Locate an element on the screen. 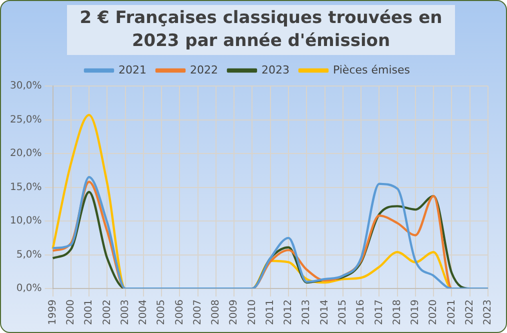 This screenshot has width=507, height=333. chart-title: 2 € Françaises classiques trouvées en 2023 par année d'émission is located at coordinates (261, 30).